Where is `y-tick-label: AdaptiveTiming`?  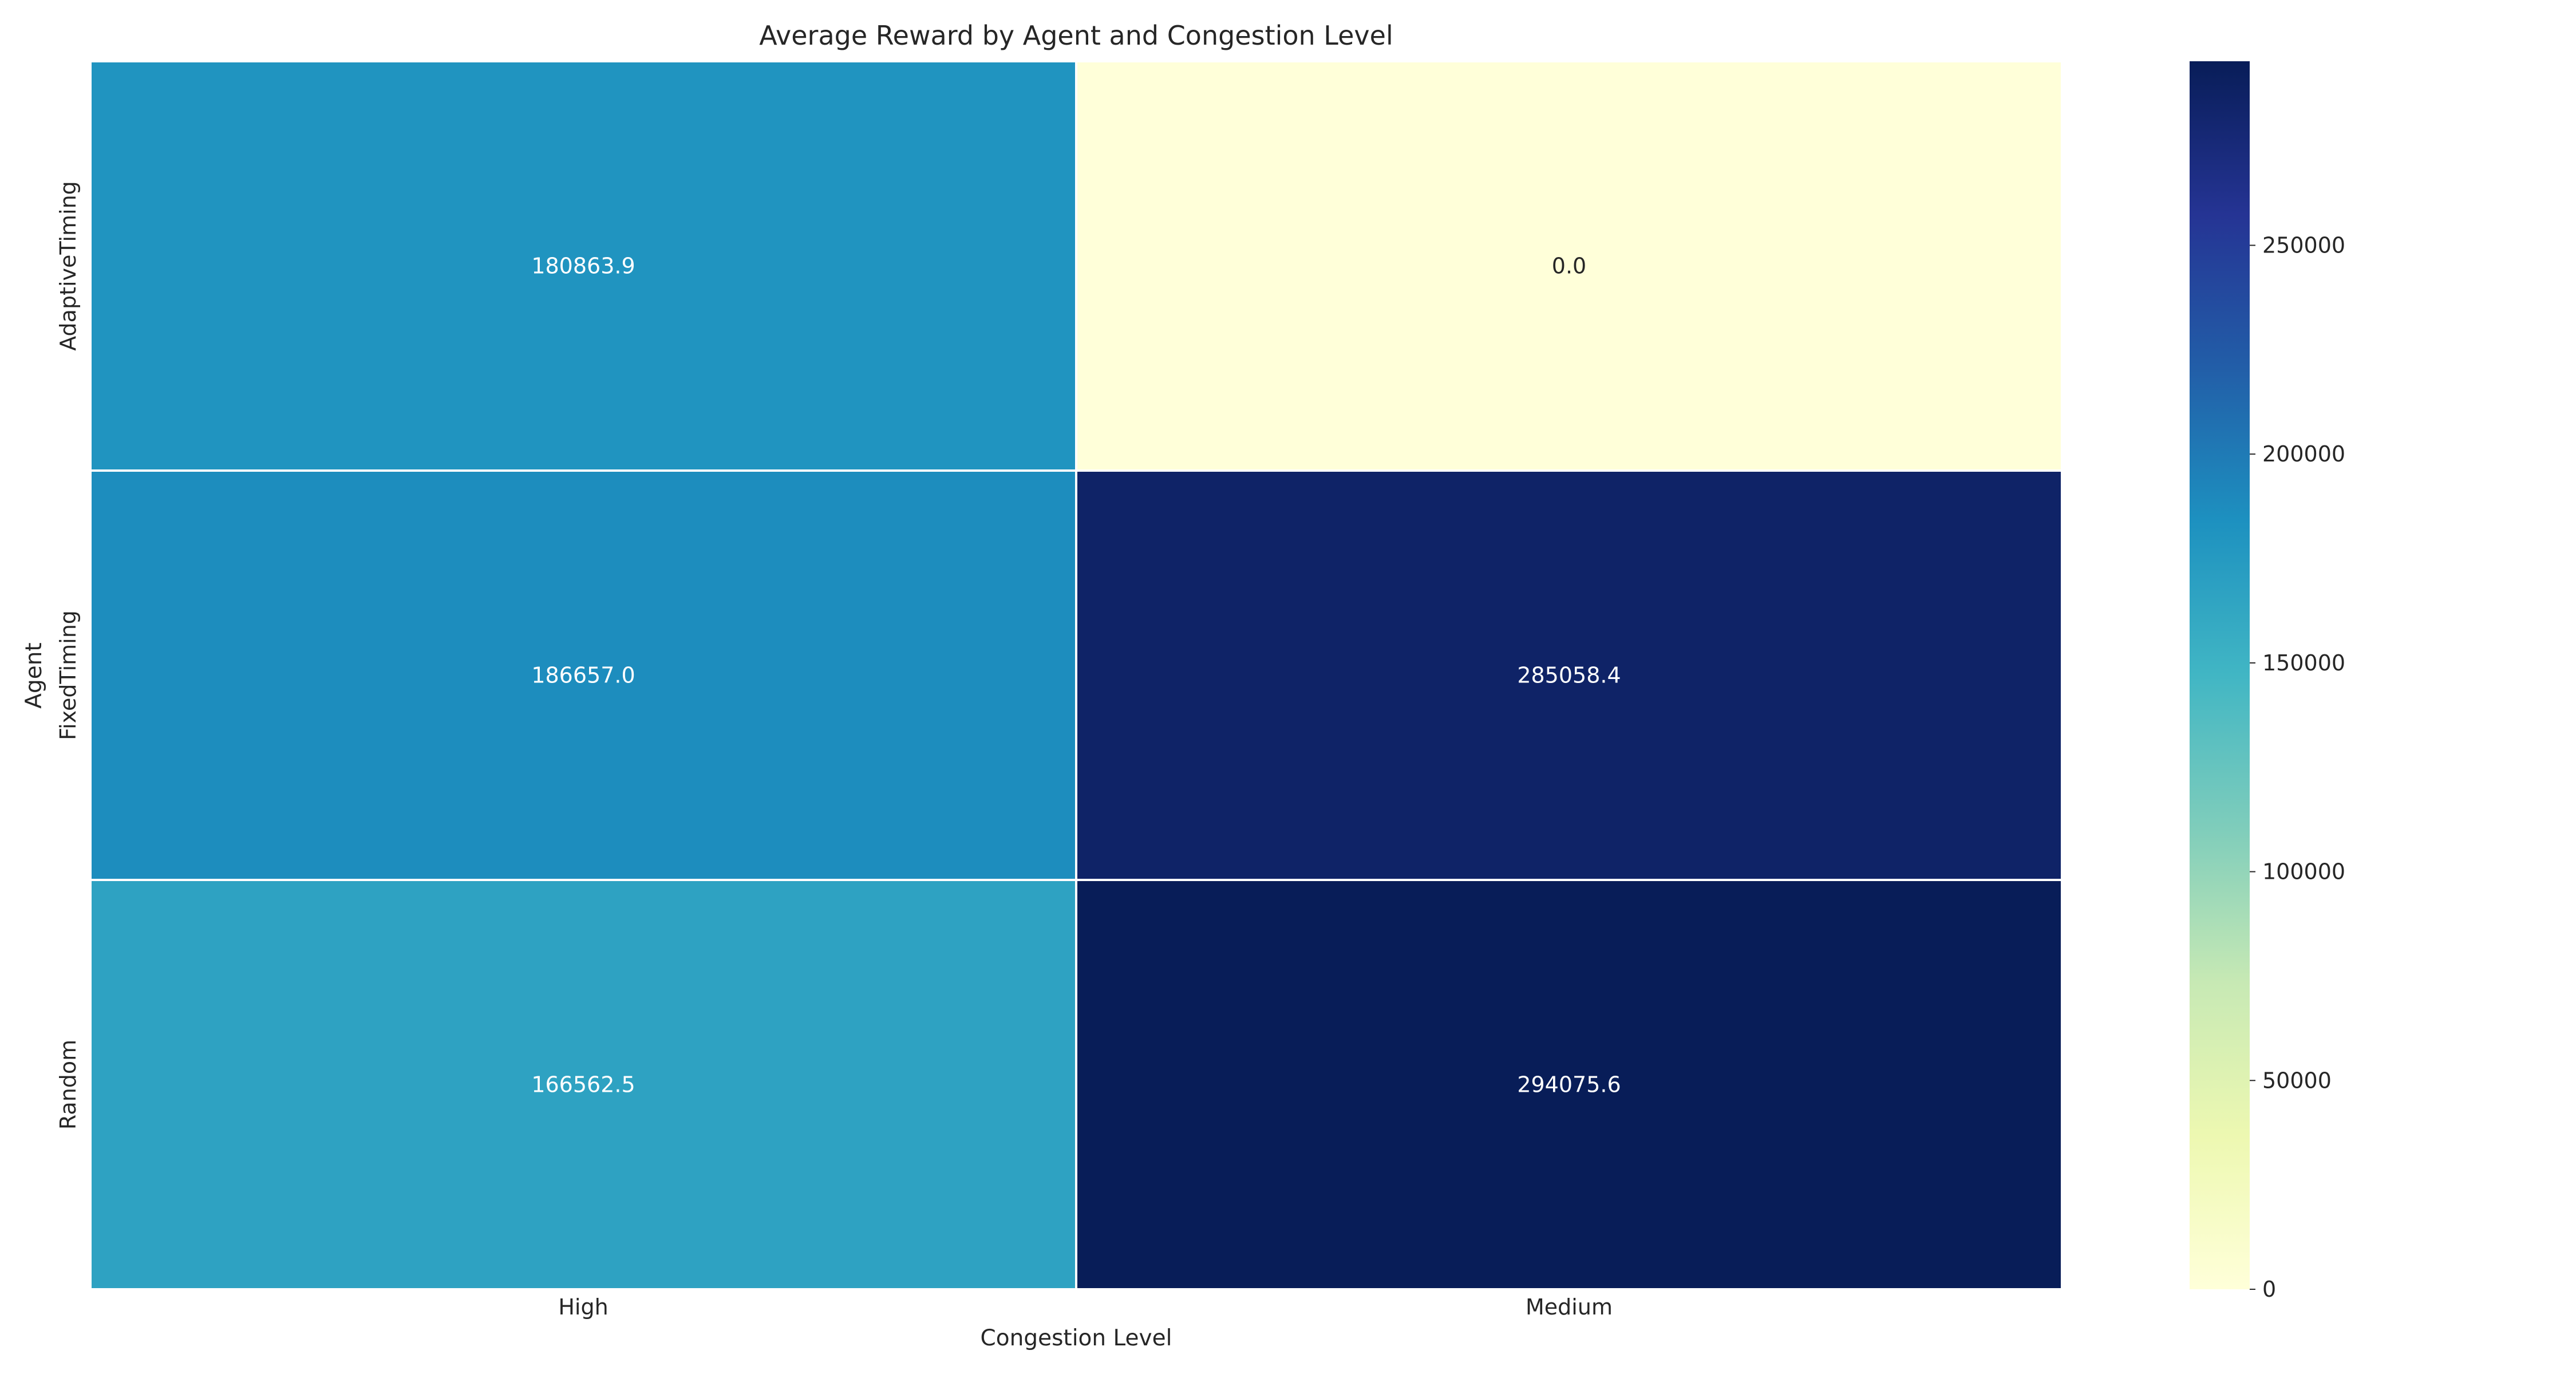
y-tick-label: AdaptiveTiming is located at coordinates (68, 266).